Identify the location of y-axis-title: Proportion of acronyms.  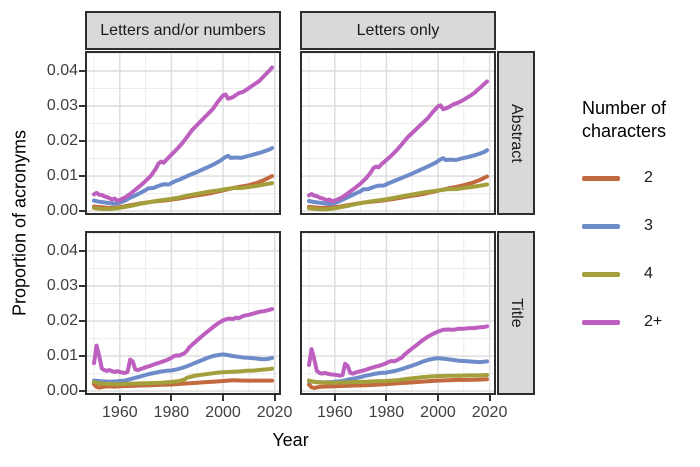
(19, 223).